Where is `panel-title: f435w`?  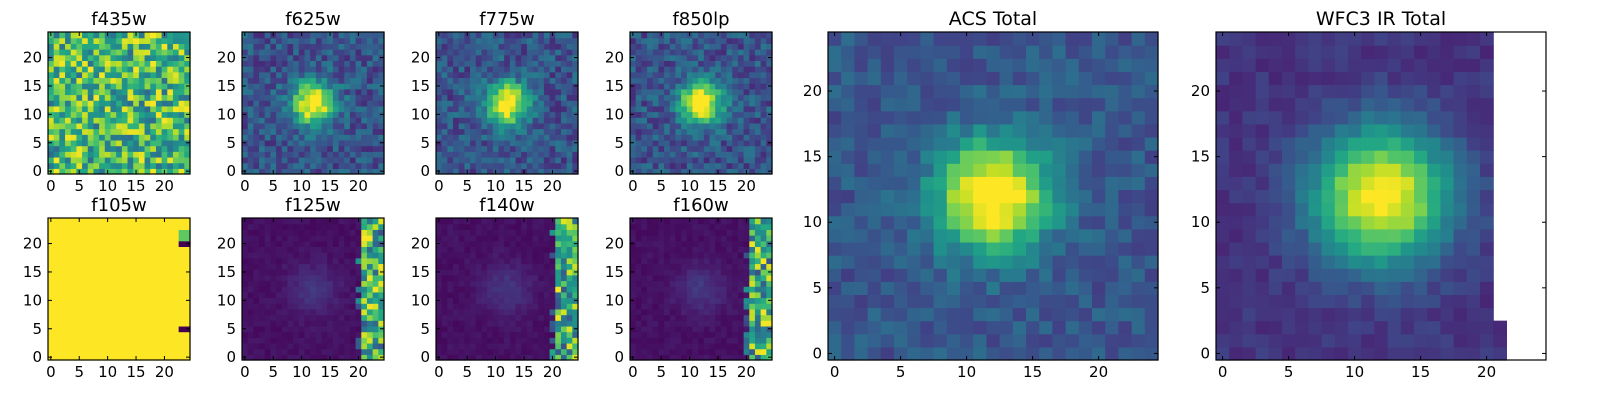
panel-title: f435w is located at coordinates (118, 19).